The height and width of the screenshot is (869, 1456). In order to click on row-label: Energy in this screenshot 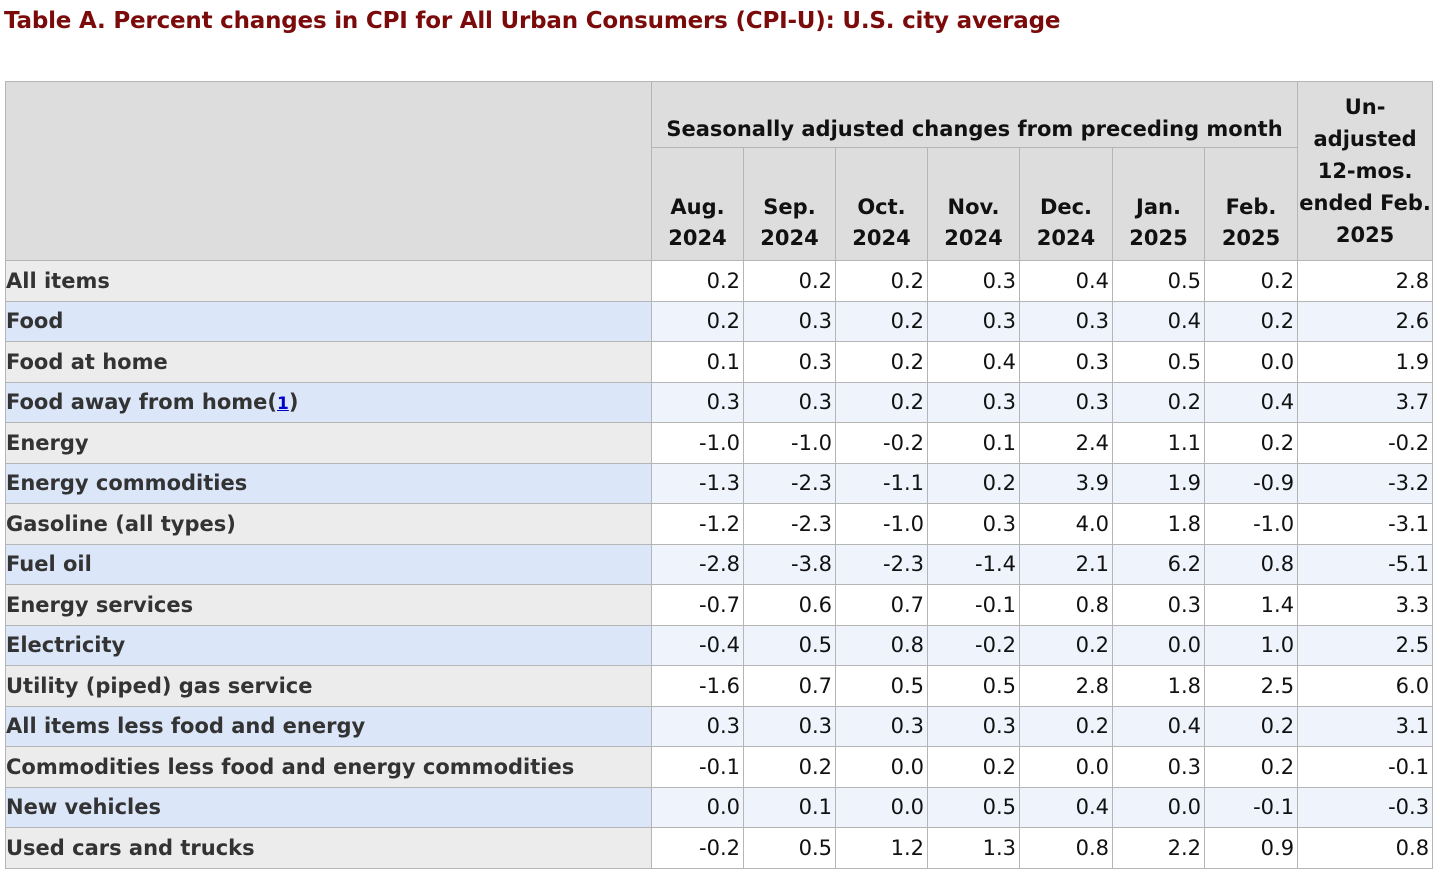, I will do `click(47, 442)`.